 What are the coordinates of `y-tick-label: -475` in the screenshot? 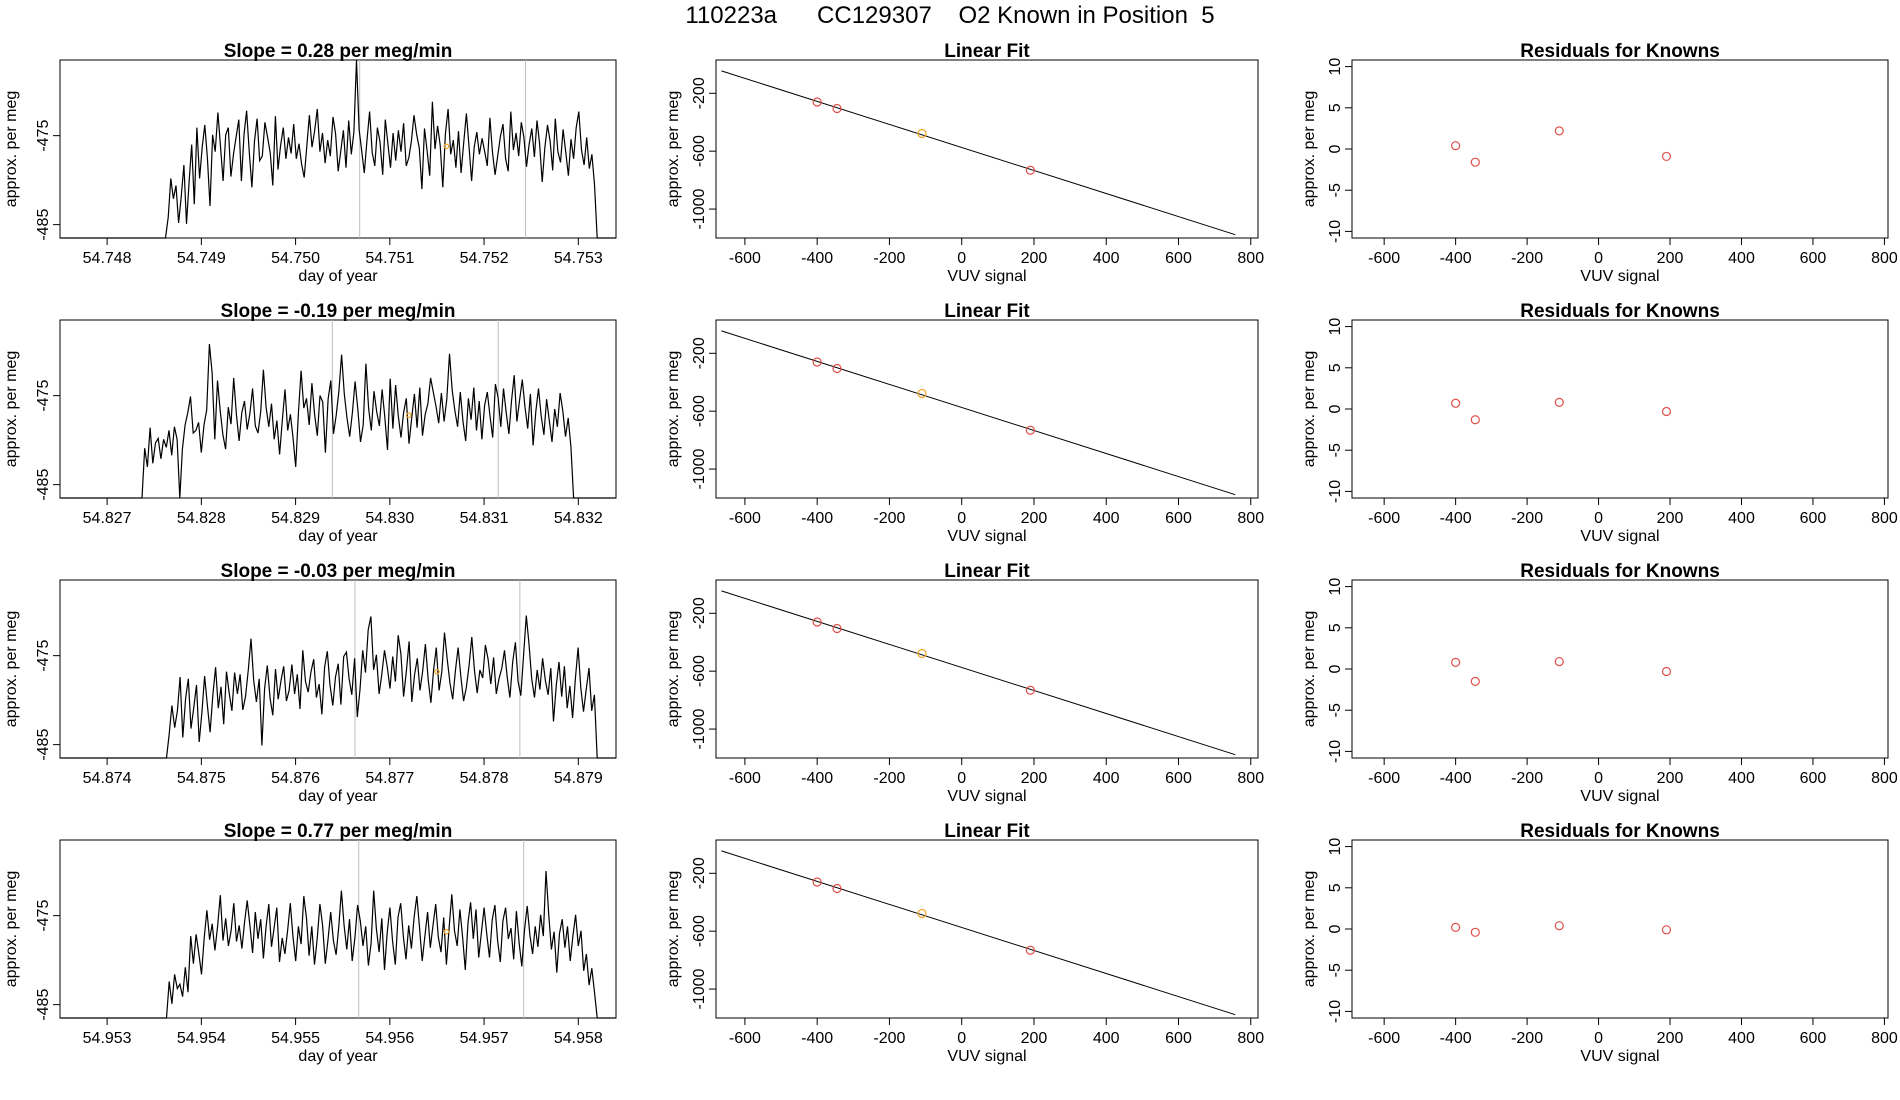 It's located at (43, 656).